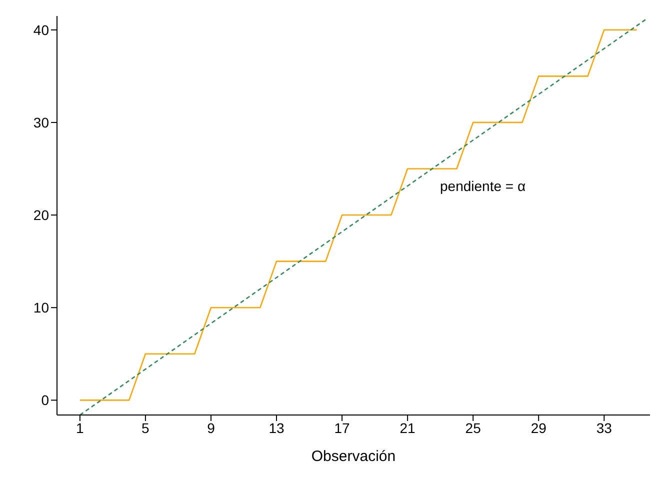 The image size is (658, 483). Describe the element at coordinates (604, 428) in the screenshot. I see `x-tick-label: 33` at that location.